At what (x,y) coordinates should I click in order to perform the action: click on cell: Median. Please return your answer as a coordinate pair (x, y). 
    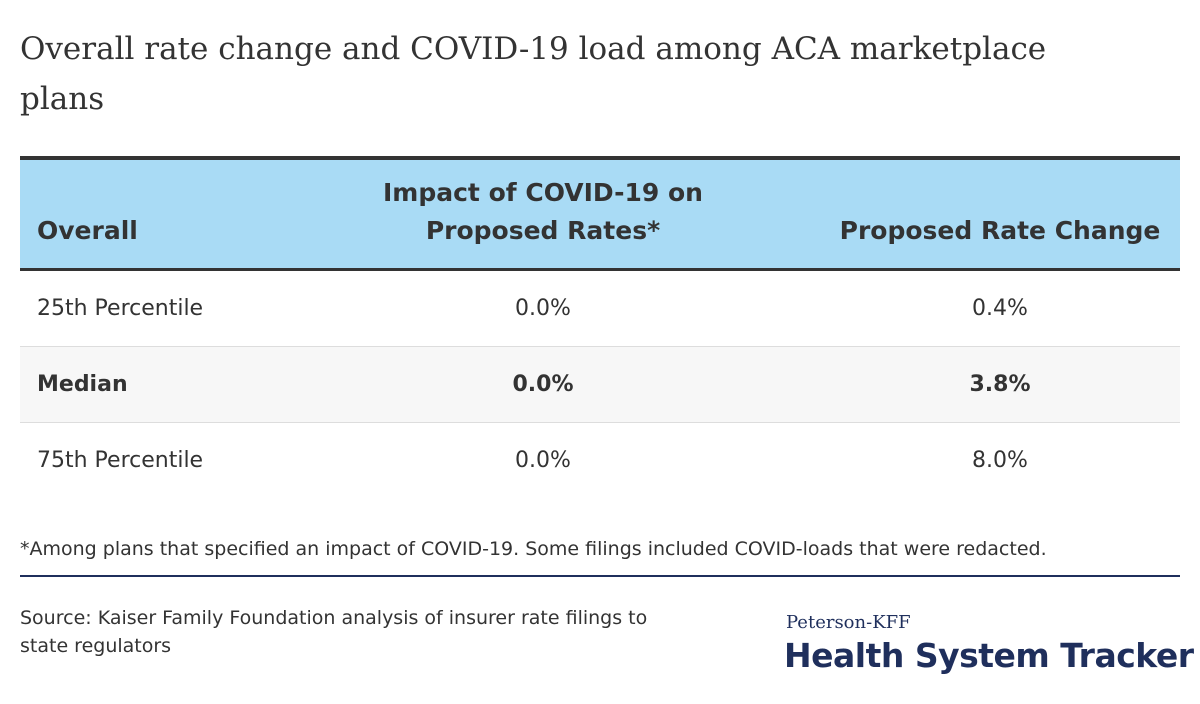
    Looking at the image, I should click on (82, 384).